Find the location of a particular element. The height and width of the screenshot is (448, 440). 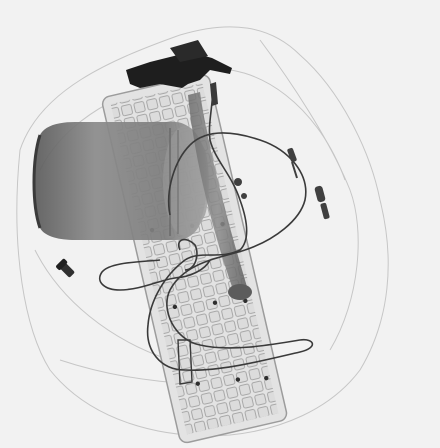

jar is located at coordinates (120, 181).